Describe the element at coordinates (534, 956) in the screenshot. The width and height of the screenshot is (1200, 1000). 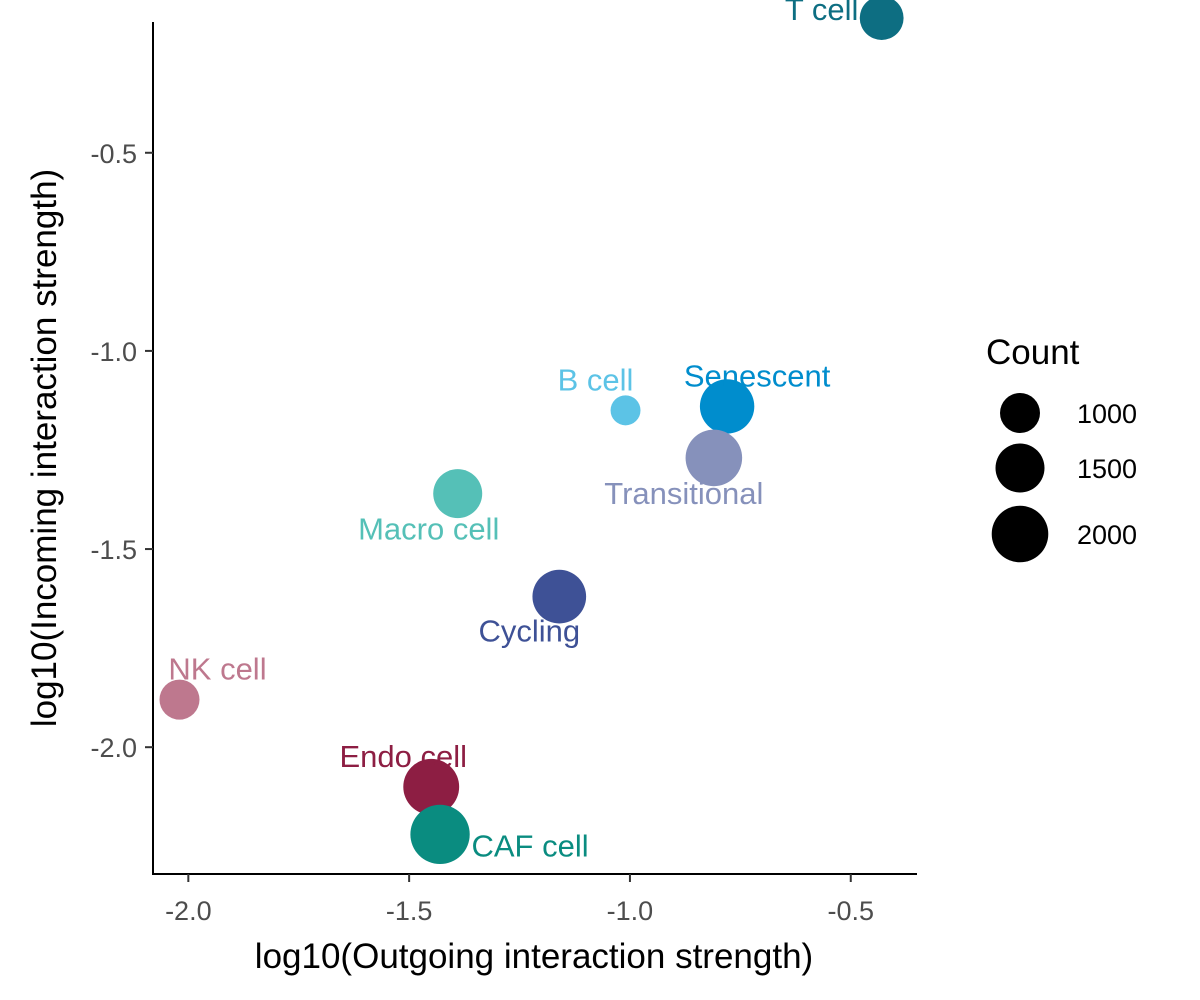
I see `x-axis-title: log10(Outgoing interaction strength)` at that location.